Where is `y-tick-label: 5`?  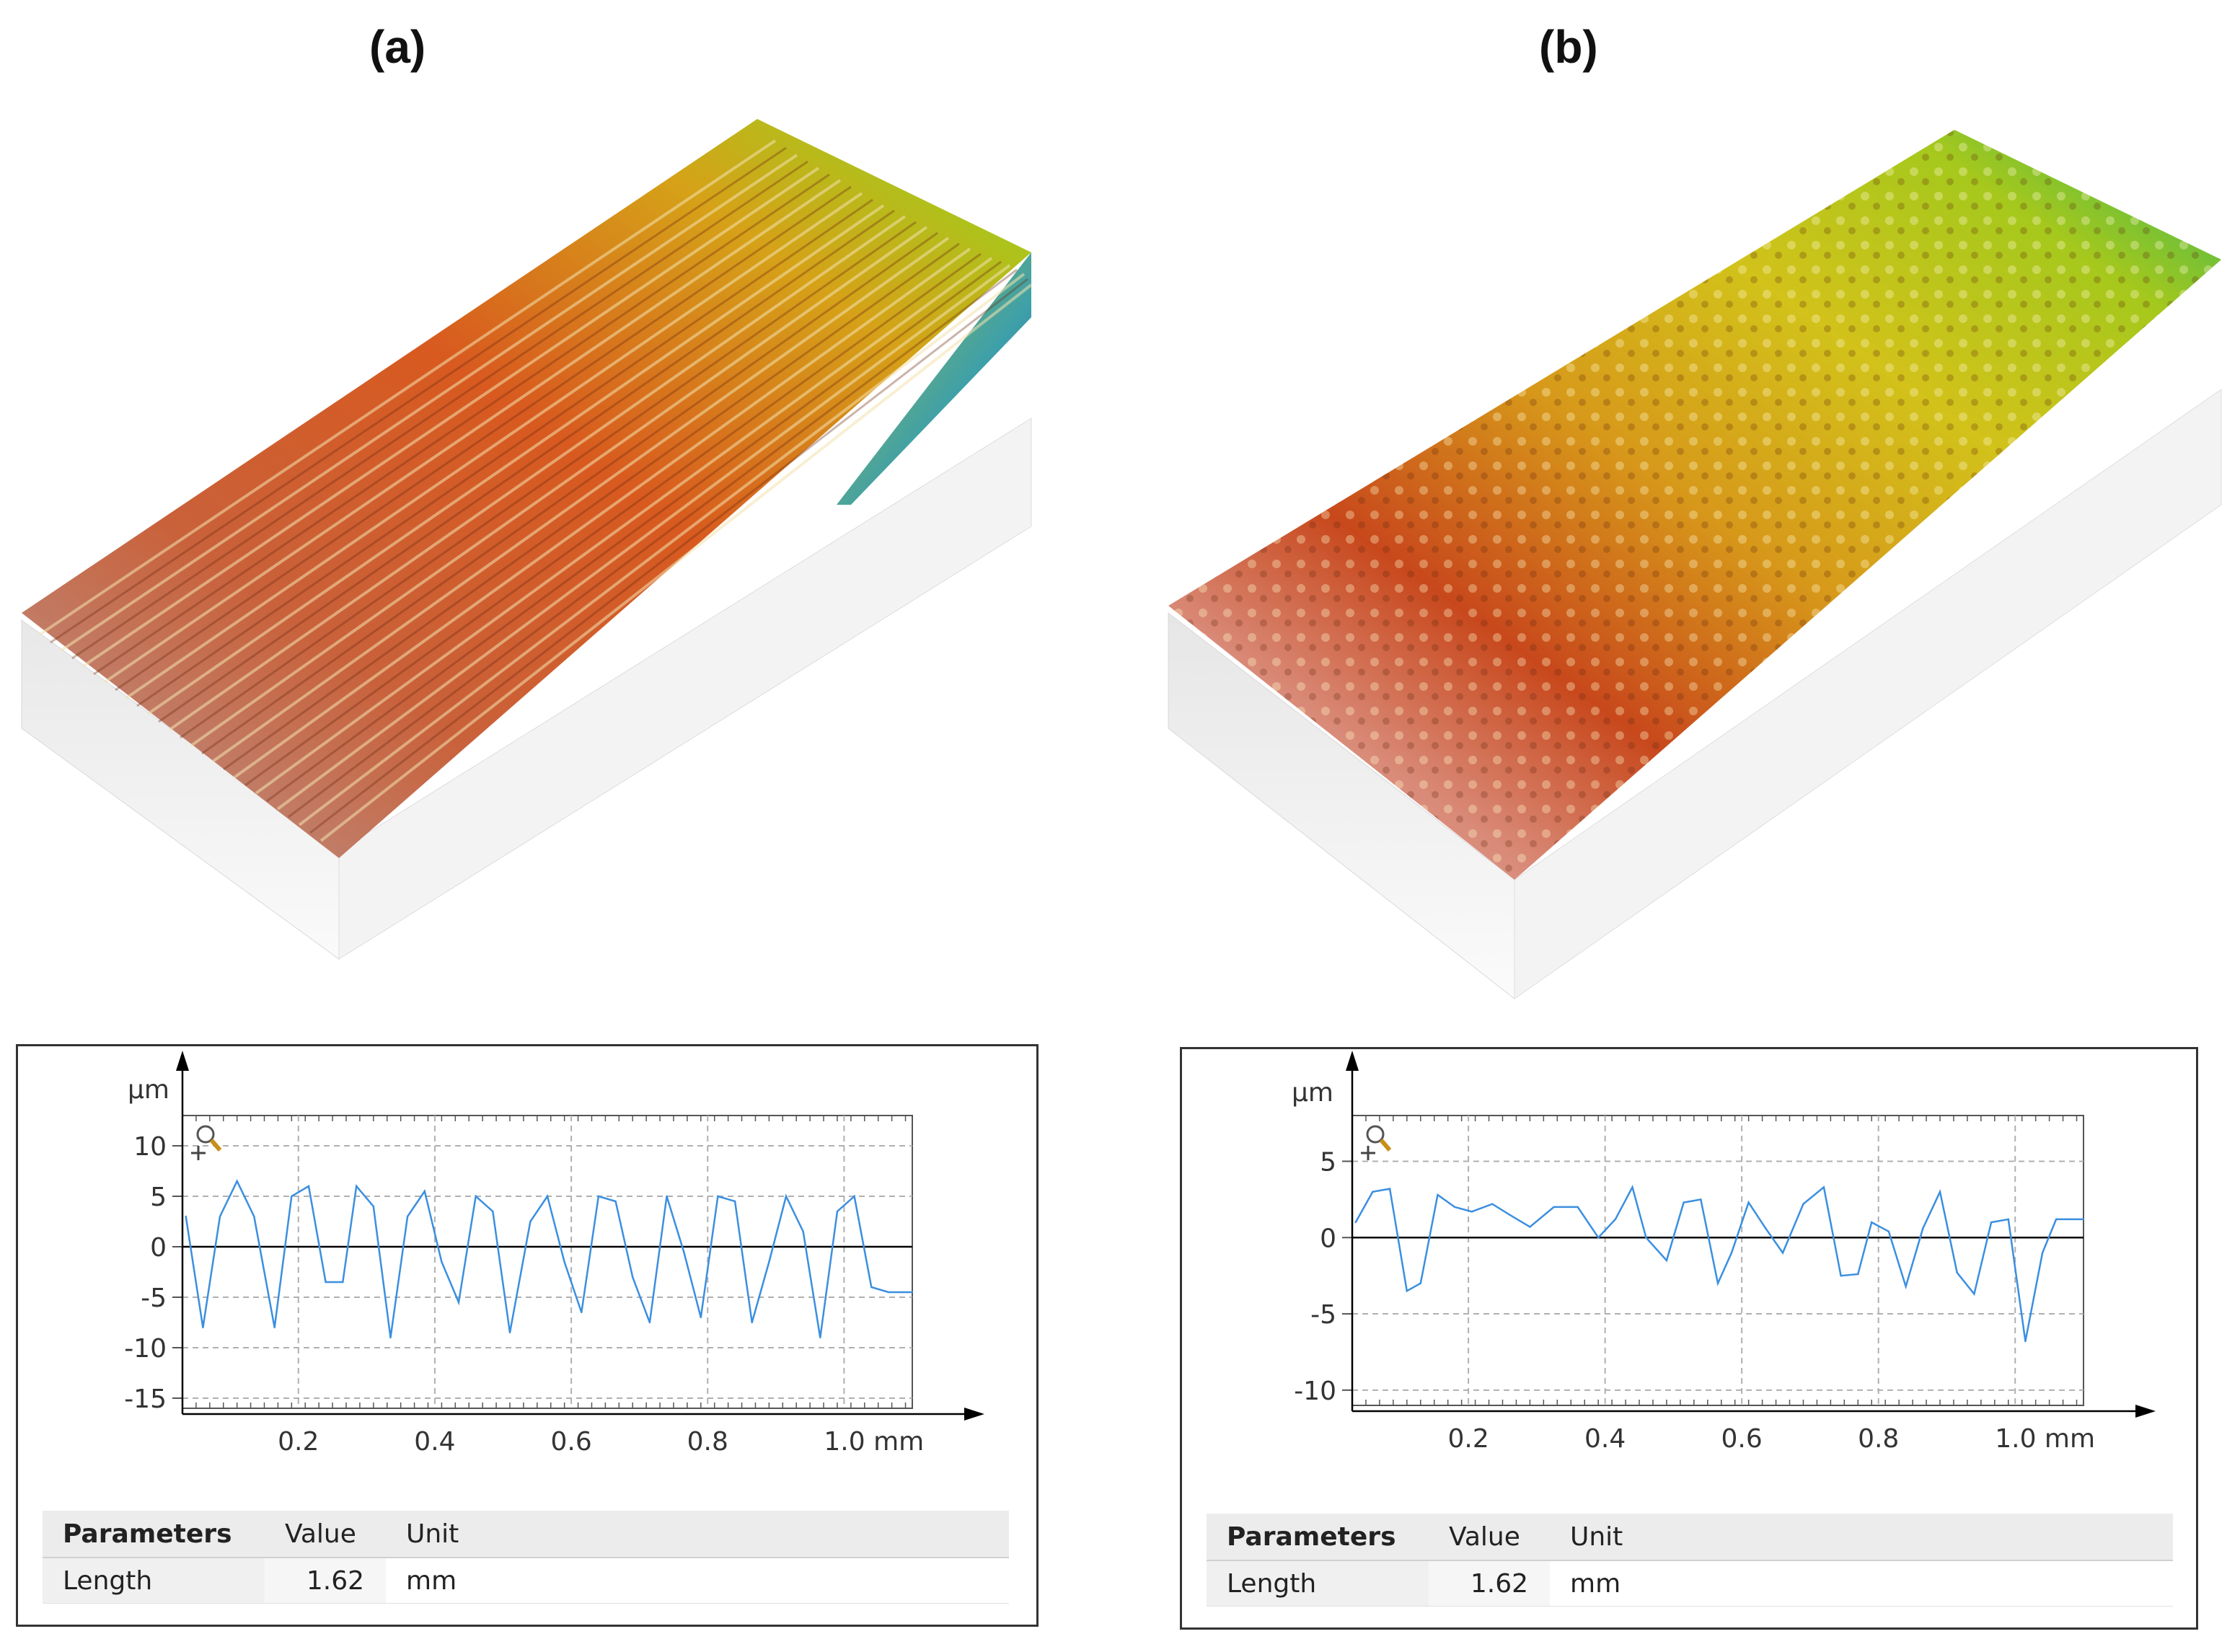
y-tick-label: 5 is located at coordinates (158, 1197).